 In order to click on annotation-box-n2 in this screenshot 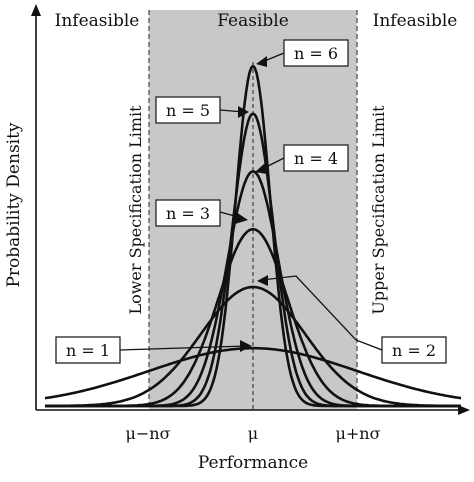, I will do `click(414, 350)`.